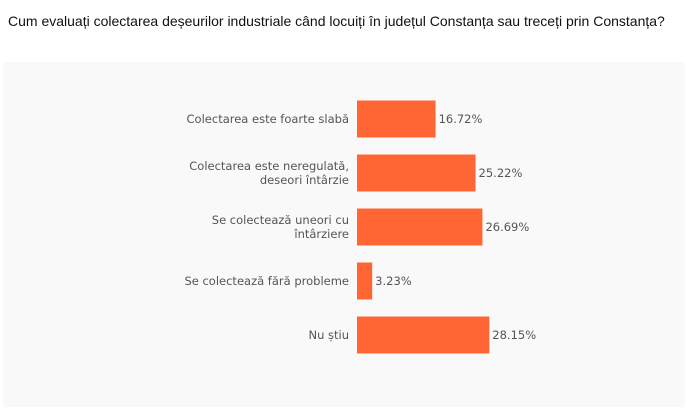 The height and width of the screenshot is (410, 688). What do you see at coordinates (280, 220) in the screenshot?
I see `category-label-line: Se colectează uneori cu` at bounding box center [280, 220].